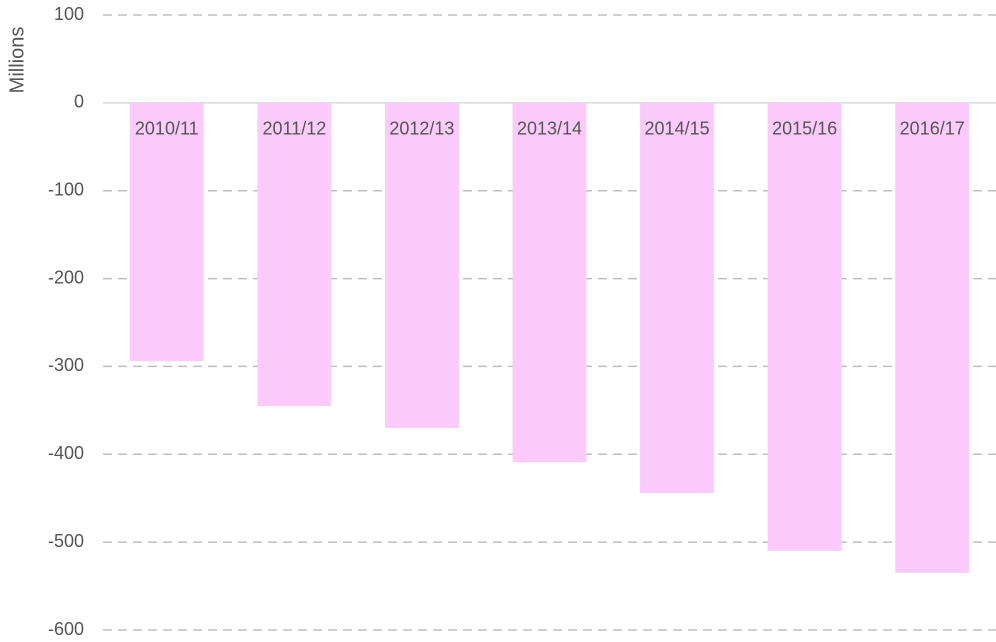 The image size is (996, 642). What do you see at coordinates (79, 102) in the screenshot?
I see `y-tick-label: 0` at bounding box center [79, 102].